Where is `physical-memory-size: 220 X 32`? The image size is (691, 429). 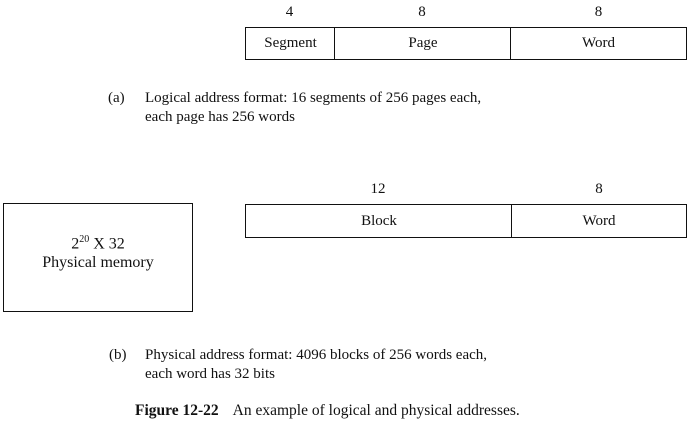
physical-memory-size: 220 X 32 is located at coordinates (98, 243).